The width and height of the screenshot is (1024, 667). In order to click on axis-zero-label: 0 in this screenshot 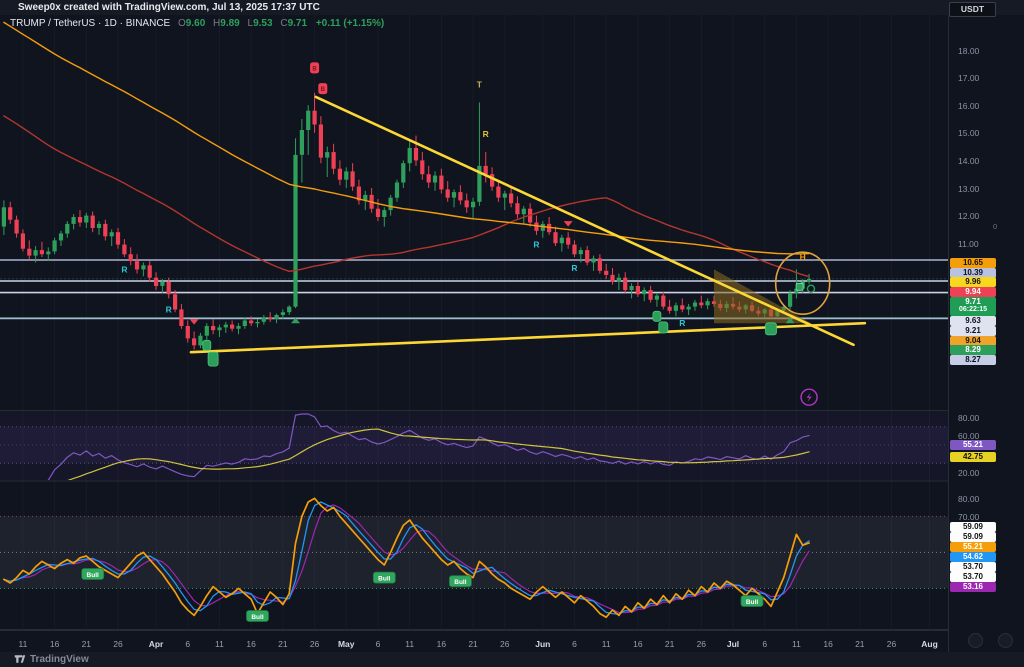, I will do `click(995, 226)`.